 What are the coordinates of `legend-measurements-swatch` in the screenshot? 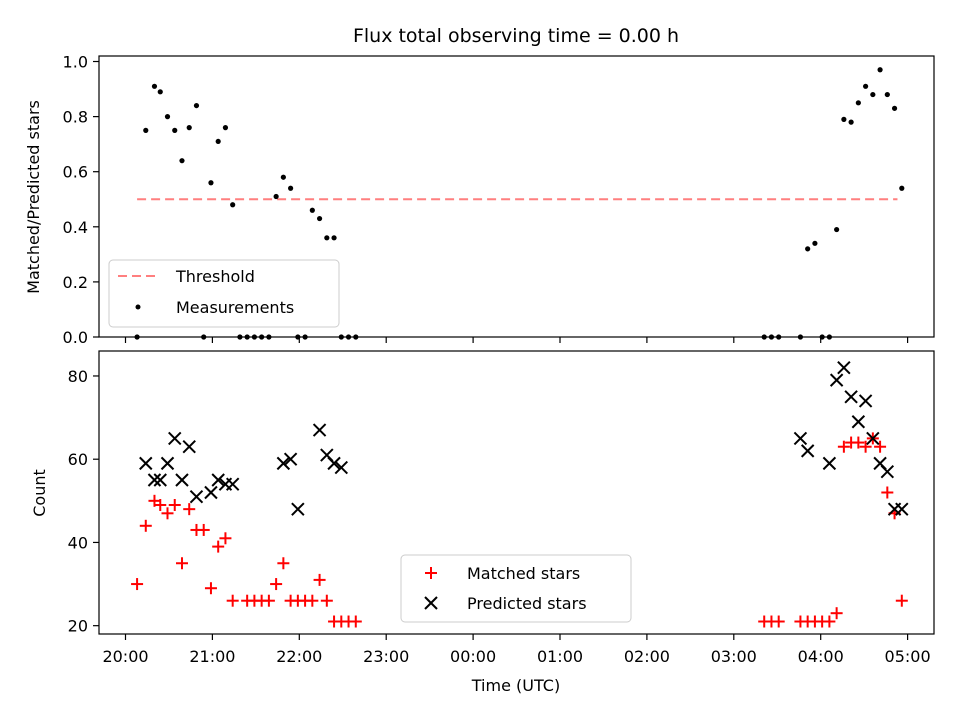 It's located at (138, 307).